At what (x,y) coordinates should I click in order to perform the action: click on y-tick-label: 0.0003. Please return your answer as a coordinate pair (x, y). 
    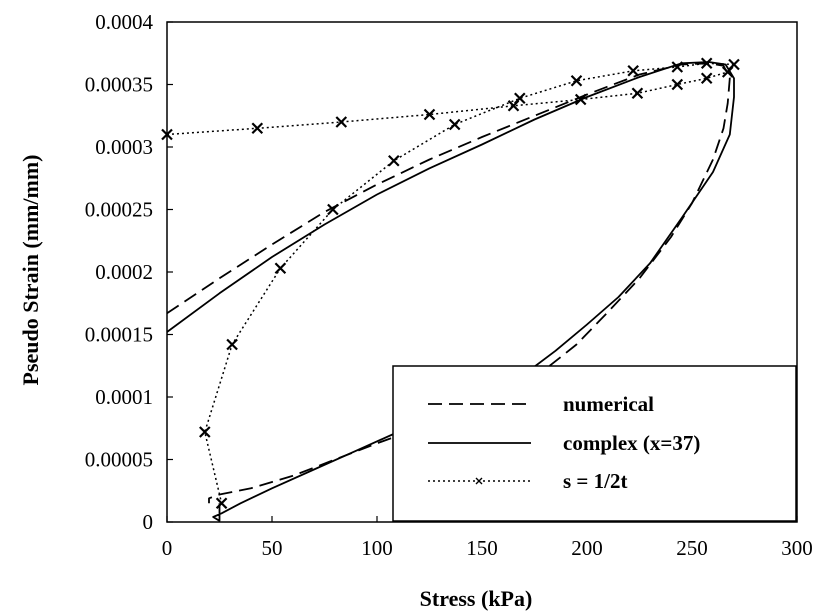
    Looking at the image, I should click on (124, 147).